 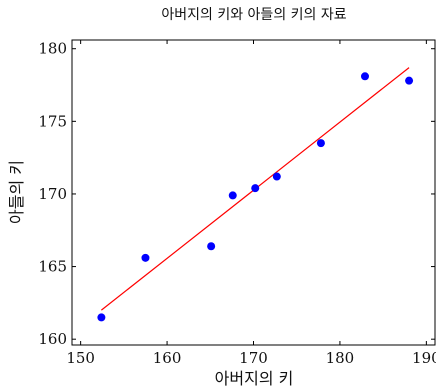 I want to click on x-tick-label: 170, so click(x=253, y=358).